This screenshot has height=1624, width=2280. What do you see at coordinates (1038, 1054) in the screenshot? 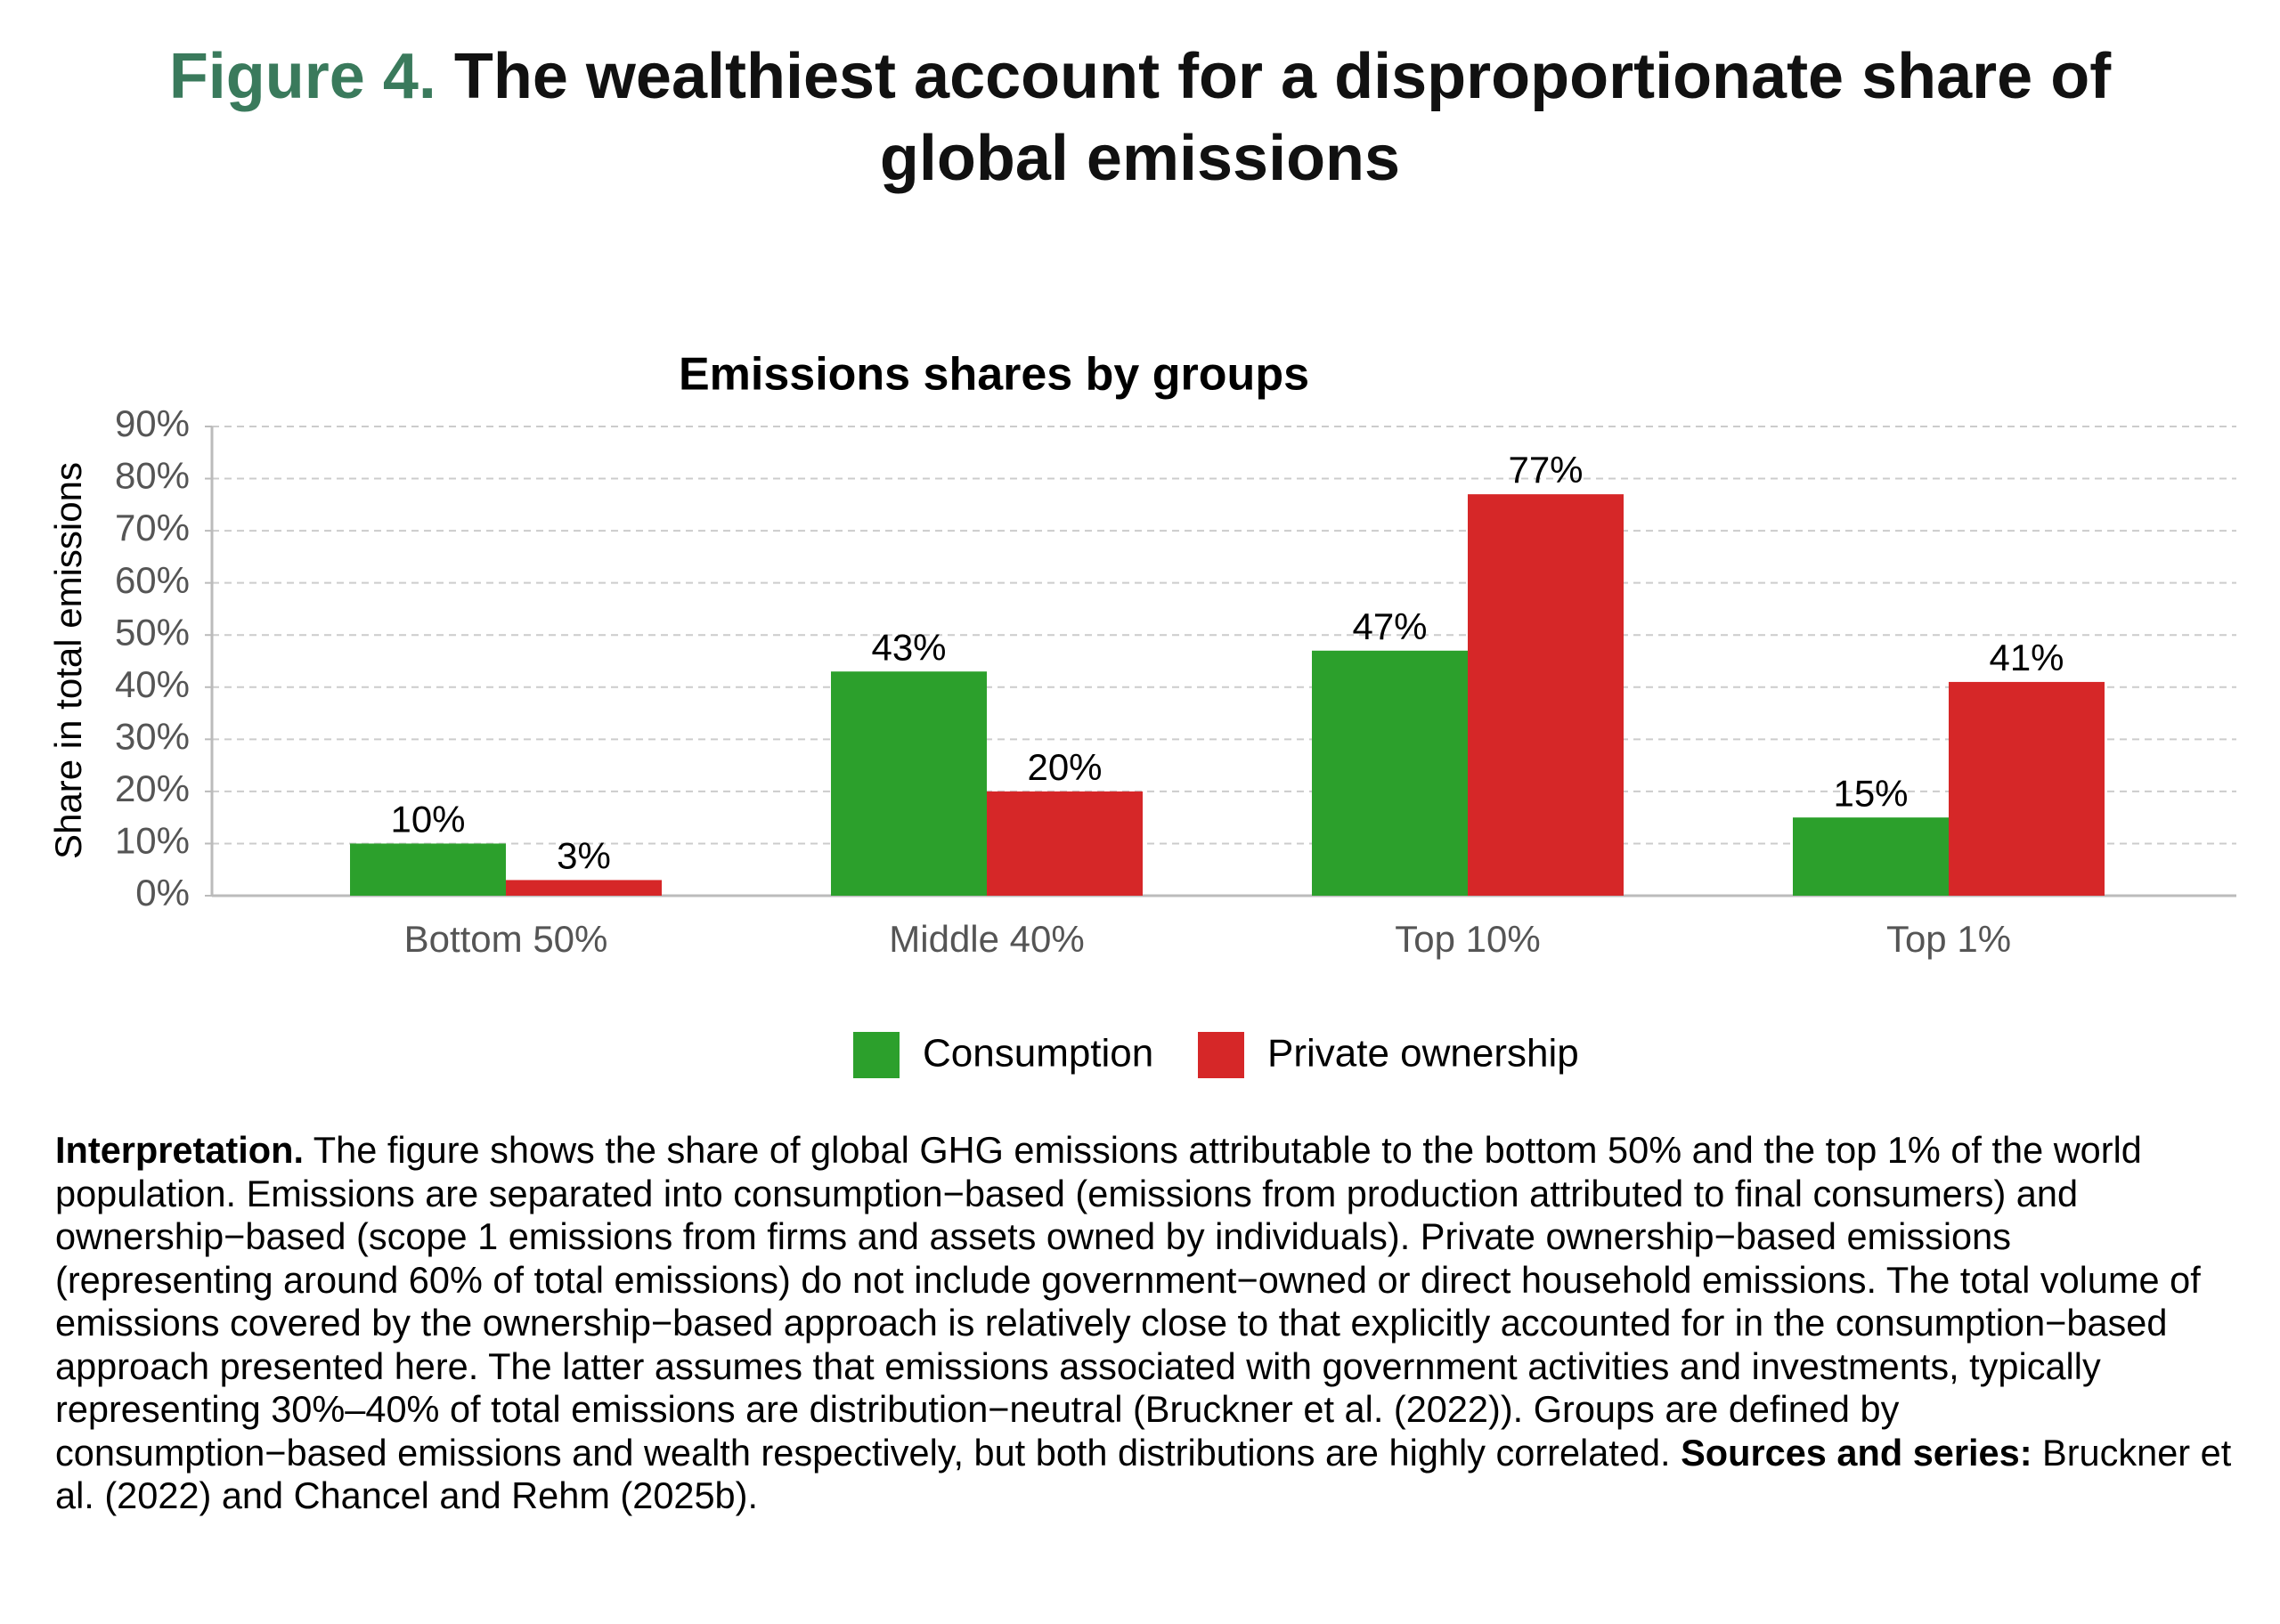
I see `legend-label: Consumption` at bounding box center [1038, 1054].